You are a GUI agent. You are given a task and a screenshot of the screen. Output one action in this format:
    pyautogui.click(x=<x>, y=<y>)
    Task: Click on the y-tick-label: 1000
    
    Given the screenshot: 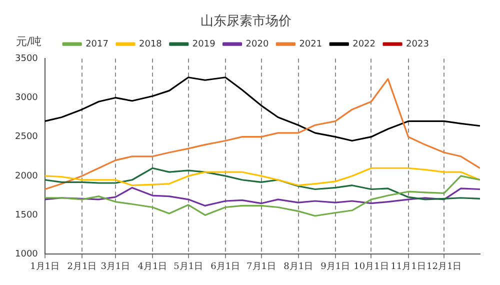 What is the action you would take?
    pyautogui.click(x=26, y=255)
    